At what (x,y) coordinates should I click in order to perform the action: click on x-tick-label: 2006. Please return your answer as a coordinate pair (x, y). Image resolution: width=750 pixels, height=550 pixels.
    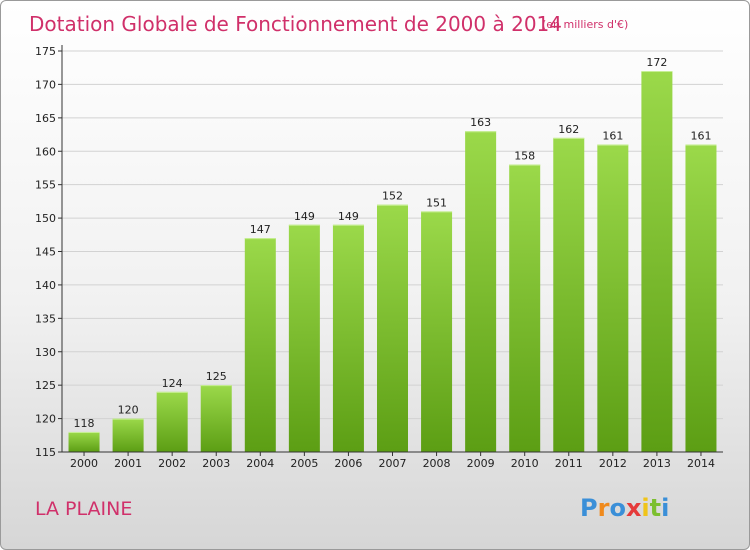
    Looking at the image, I should click on (348, 463).